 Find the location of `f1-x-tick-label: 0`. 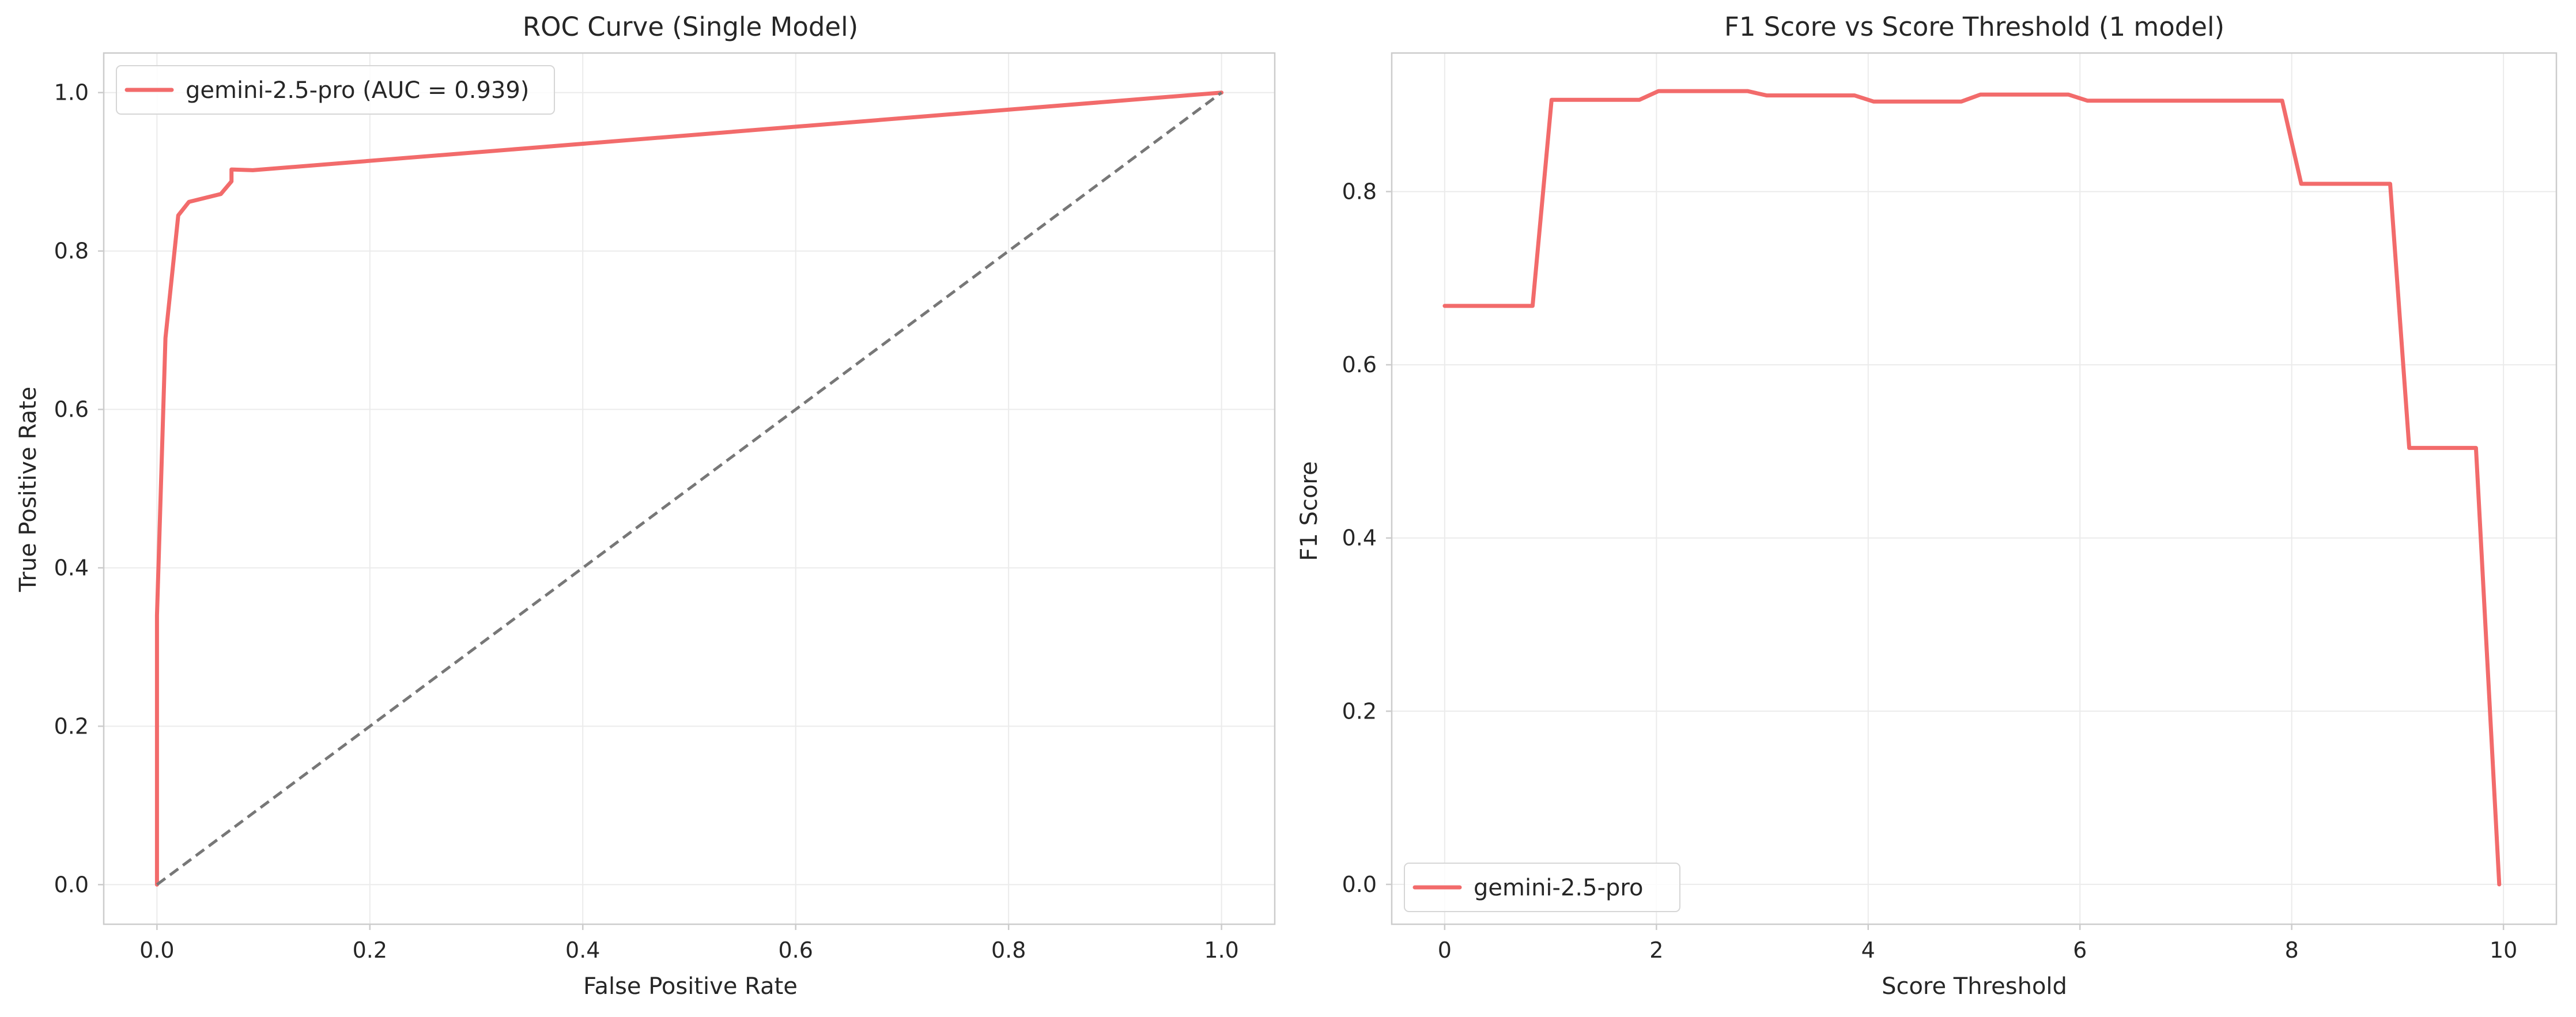

f1-x-tick-label: 0 is located at coordinates (1445, 950).